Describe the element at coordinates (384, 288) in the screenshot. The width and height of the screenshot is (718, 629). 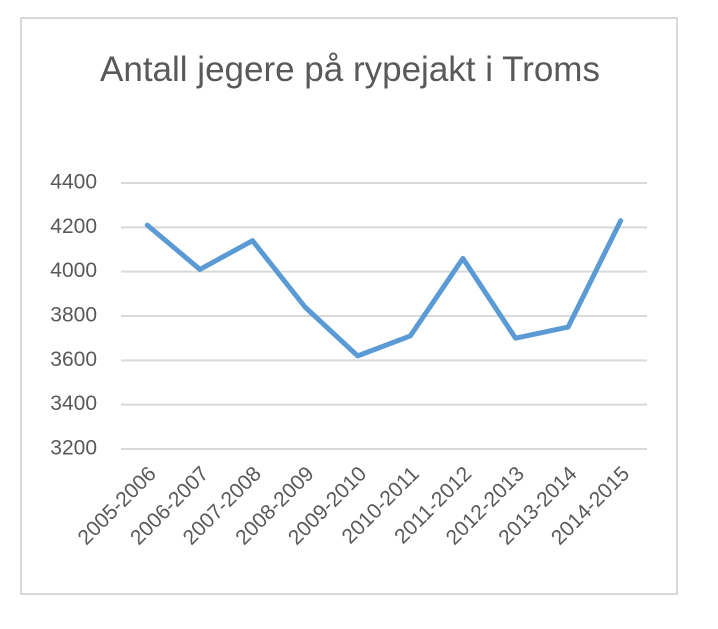
I see `data-line` at that location.